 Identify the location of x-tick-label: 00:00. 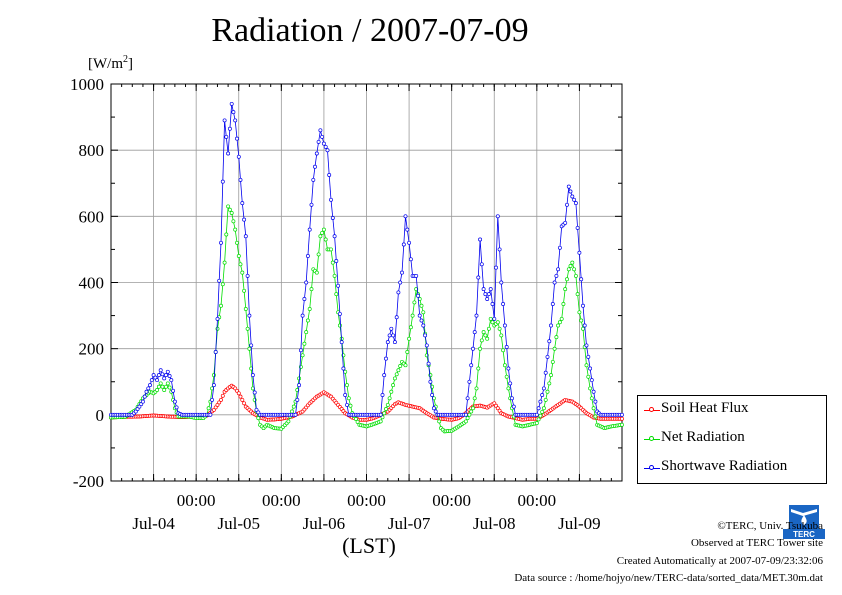
(536, 500).